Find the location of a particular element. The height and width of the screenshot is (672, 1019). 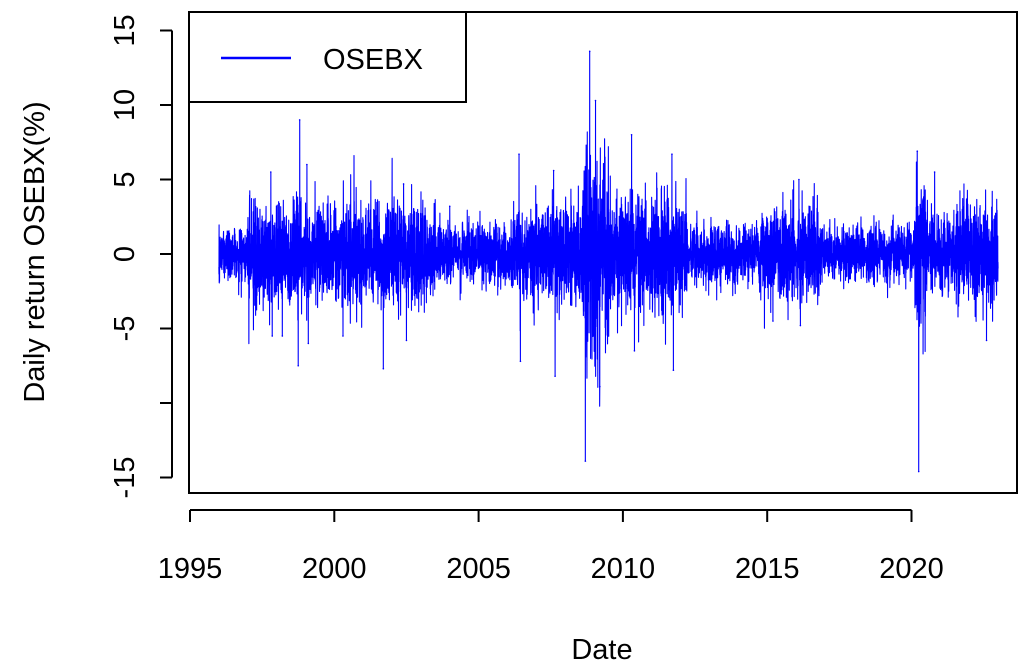

legend-label-osebx: OSEBX is located at coordinates (373, 60).